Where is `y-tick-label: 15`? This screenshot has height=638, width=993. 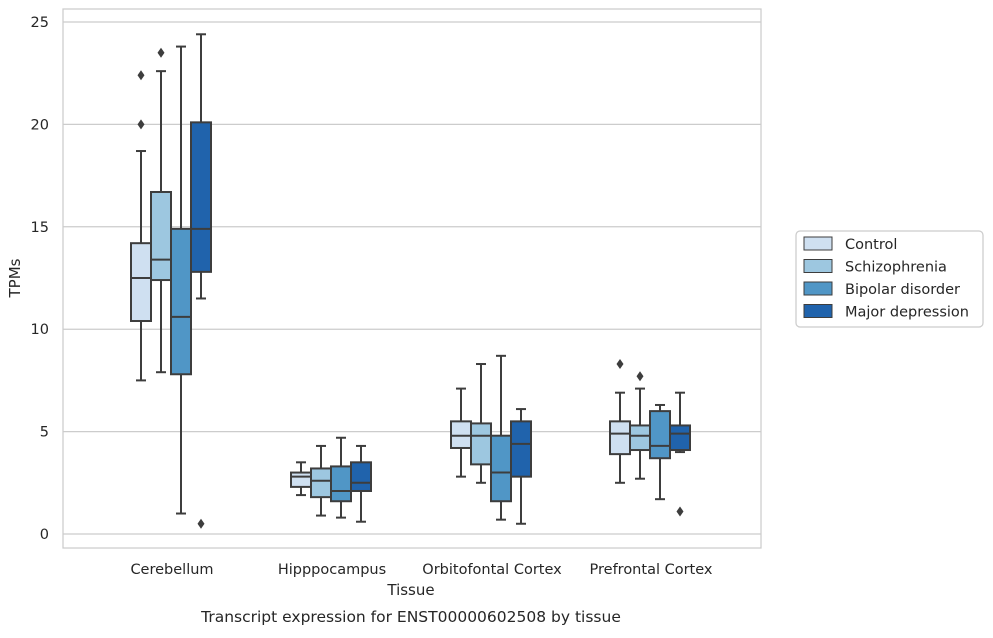 y-tick-label: 15 is located at coordinates (40, 228).